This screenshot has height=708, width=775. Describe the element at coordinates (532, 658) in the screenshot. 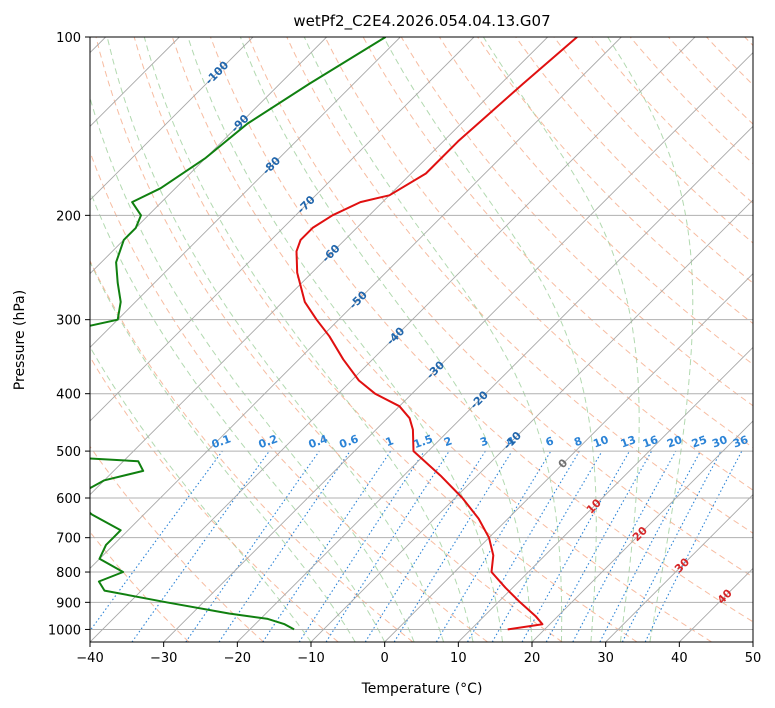

I see `x-tick-label: 20` at that location.